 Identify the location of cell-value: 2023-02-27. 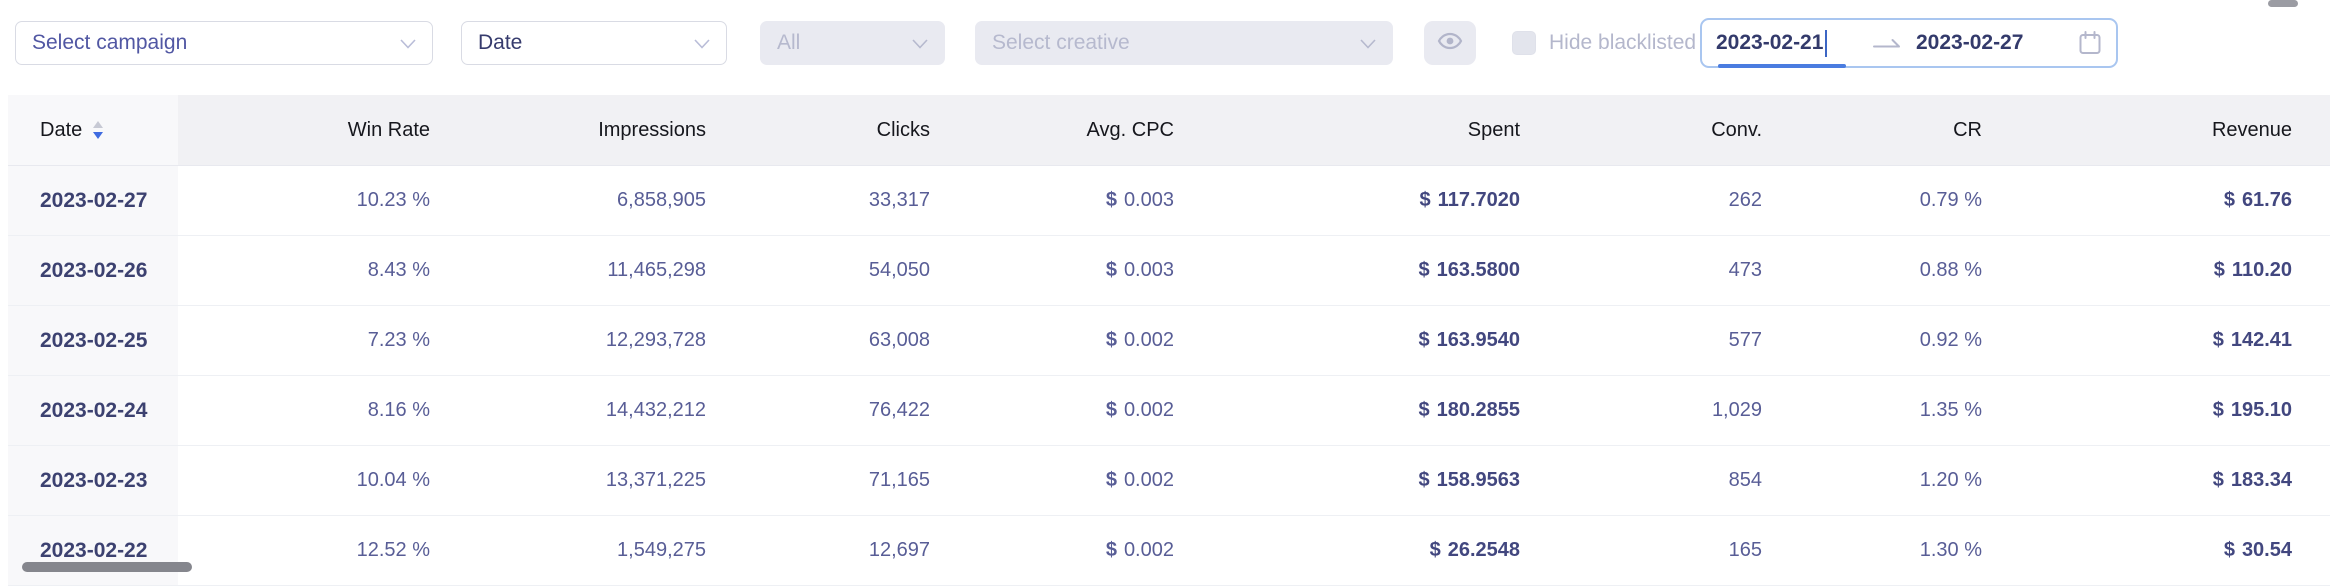
(94, 200).